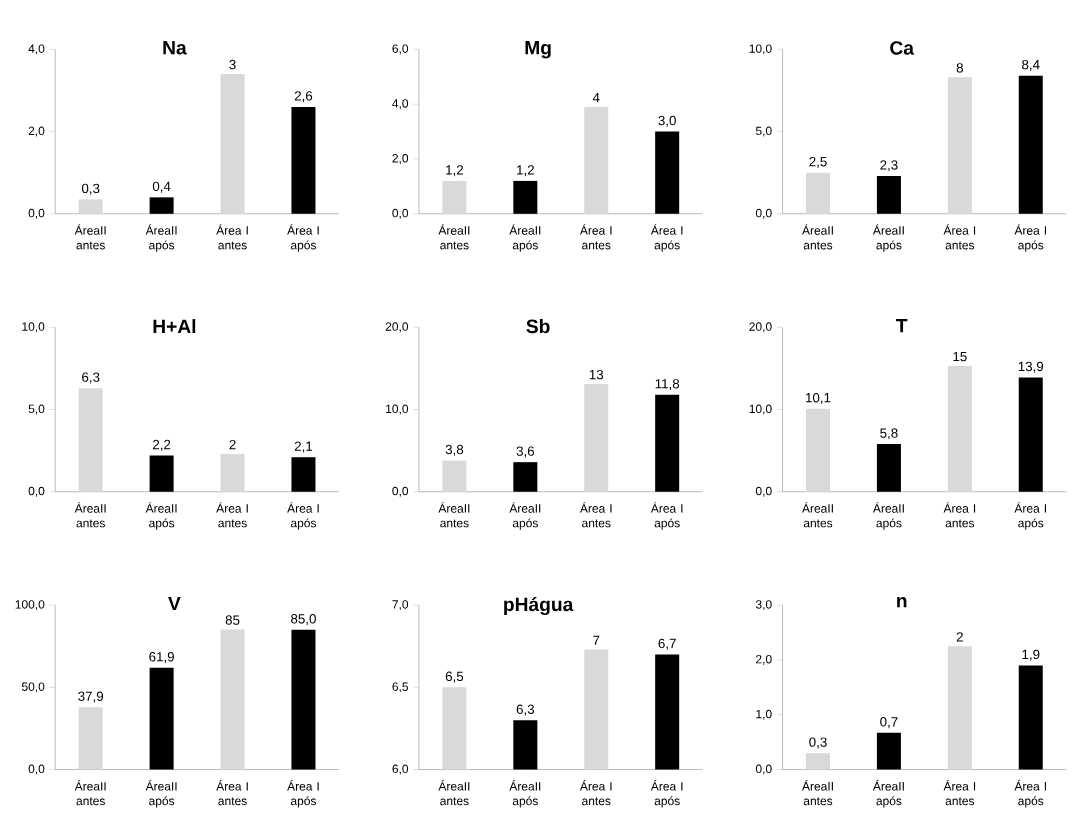  I want to click on data-label: 3,0, so click(667, 122).